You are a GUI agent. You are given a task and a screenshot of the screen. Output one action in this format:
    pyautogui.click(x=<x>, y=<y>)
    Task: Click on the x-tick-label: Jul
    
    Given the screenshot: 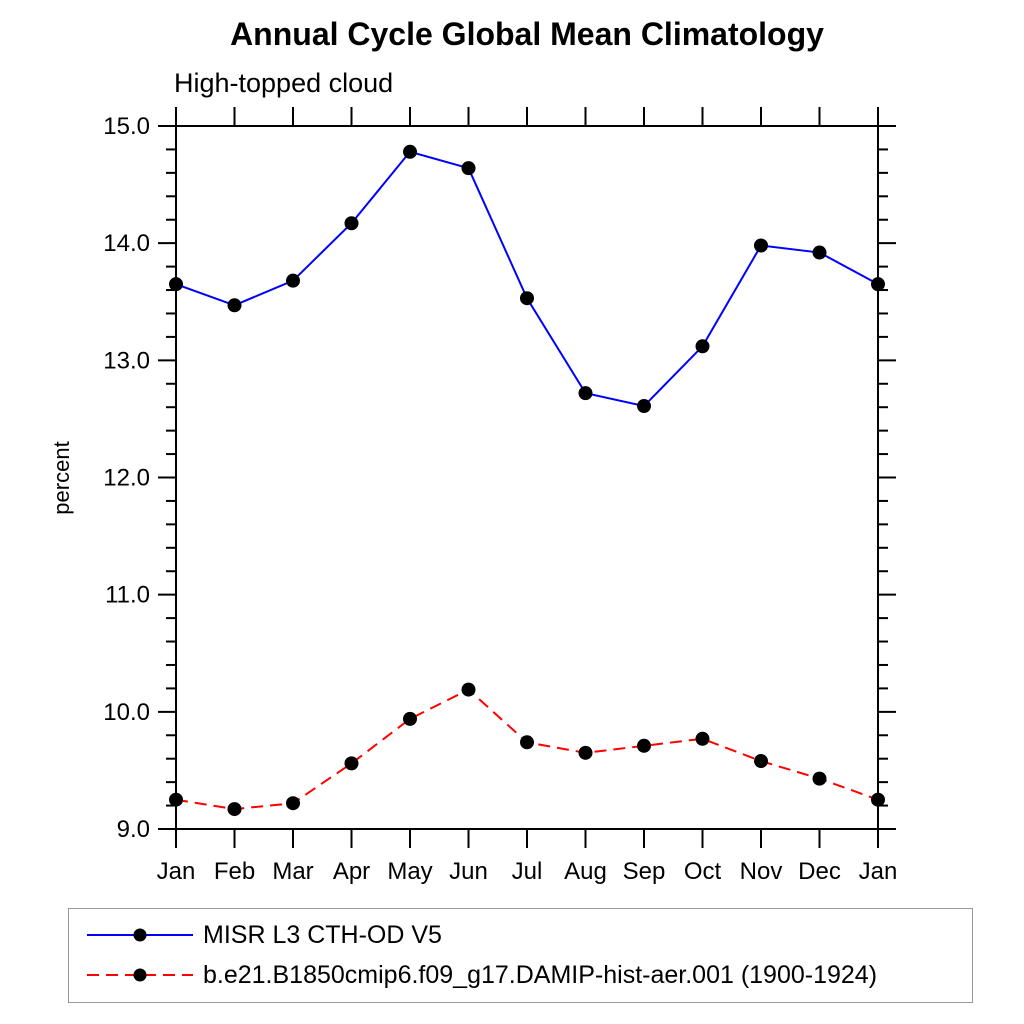 What is the action you would take?
    pyautogui.click(x=527, y=871)
    